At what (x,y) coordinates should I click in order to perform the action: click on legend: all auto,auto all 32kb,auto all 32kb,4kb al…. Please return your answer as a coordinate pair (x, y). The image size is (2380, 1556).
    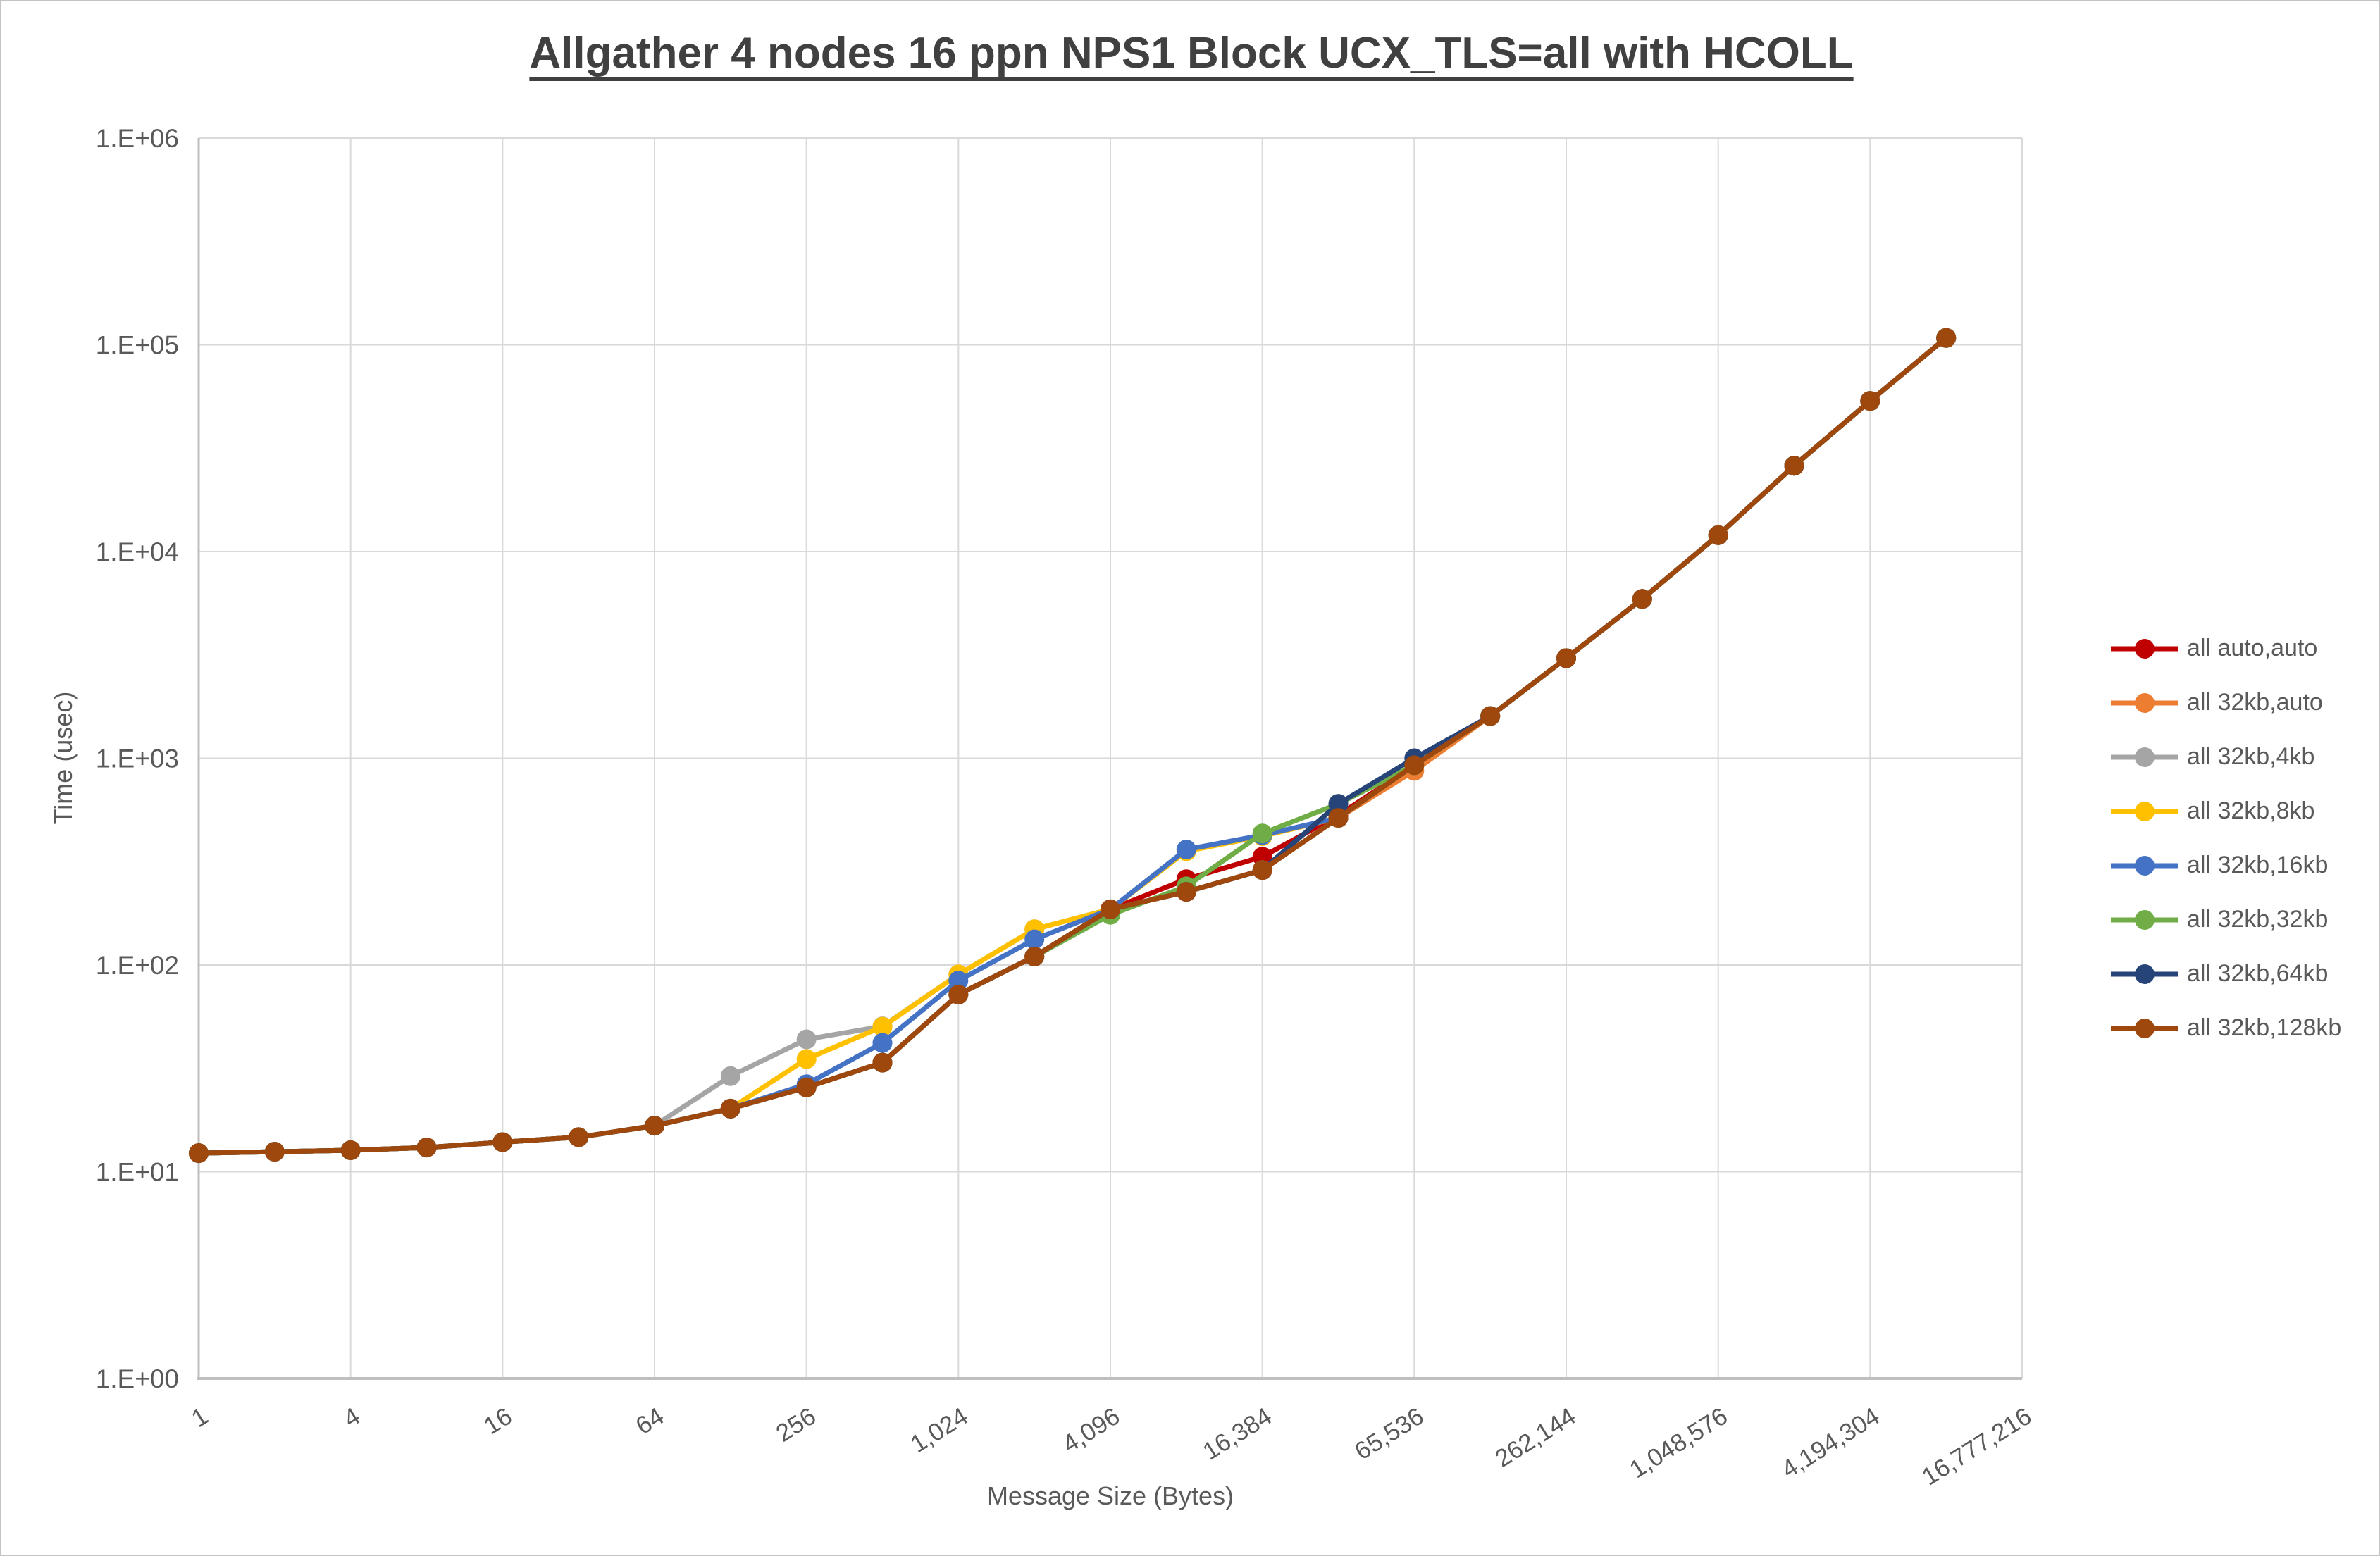
    Looking at the image, I should click on (2225, 838).